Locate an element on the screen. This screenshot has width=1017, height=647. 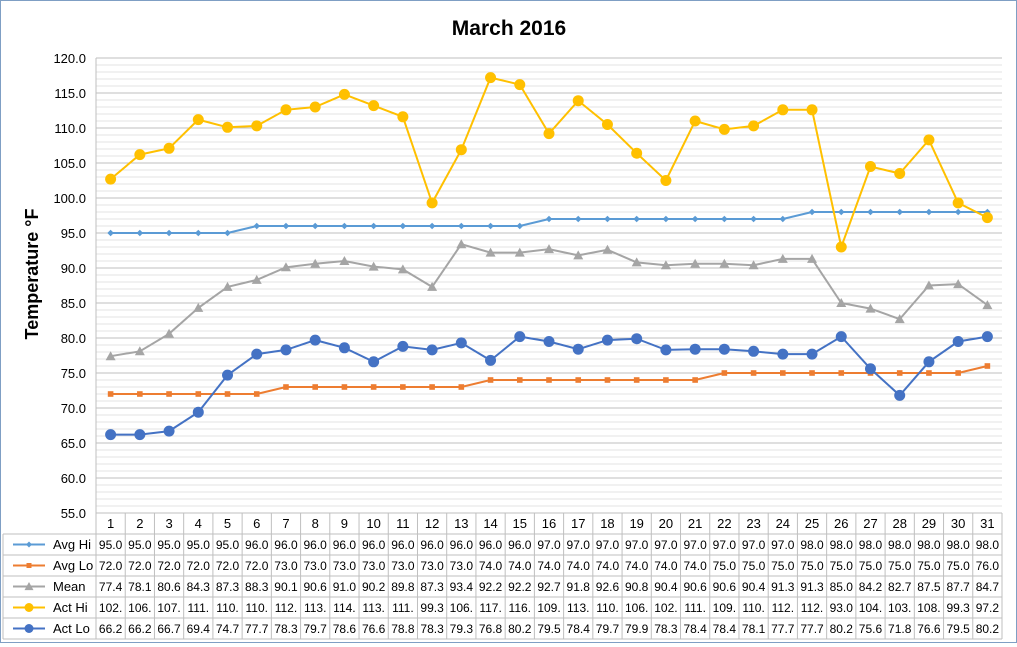
data-label: 73.0 is located at coordinates (286, 566).